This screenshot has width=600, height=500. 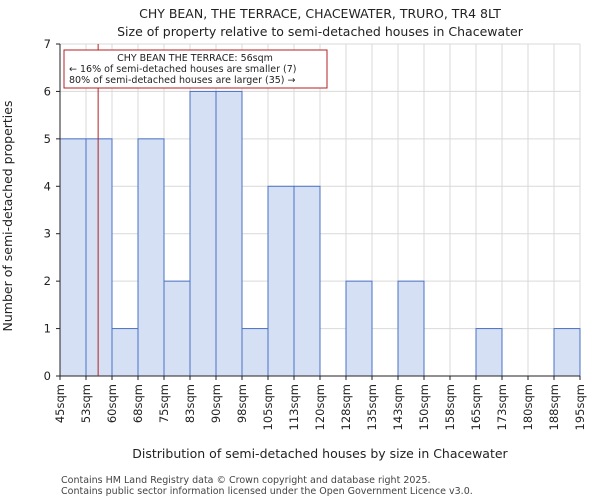 I want to click on y-tick-label-6: 6, so click(x=47, y=91).